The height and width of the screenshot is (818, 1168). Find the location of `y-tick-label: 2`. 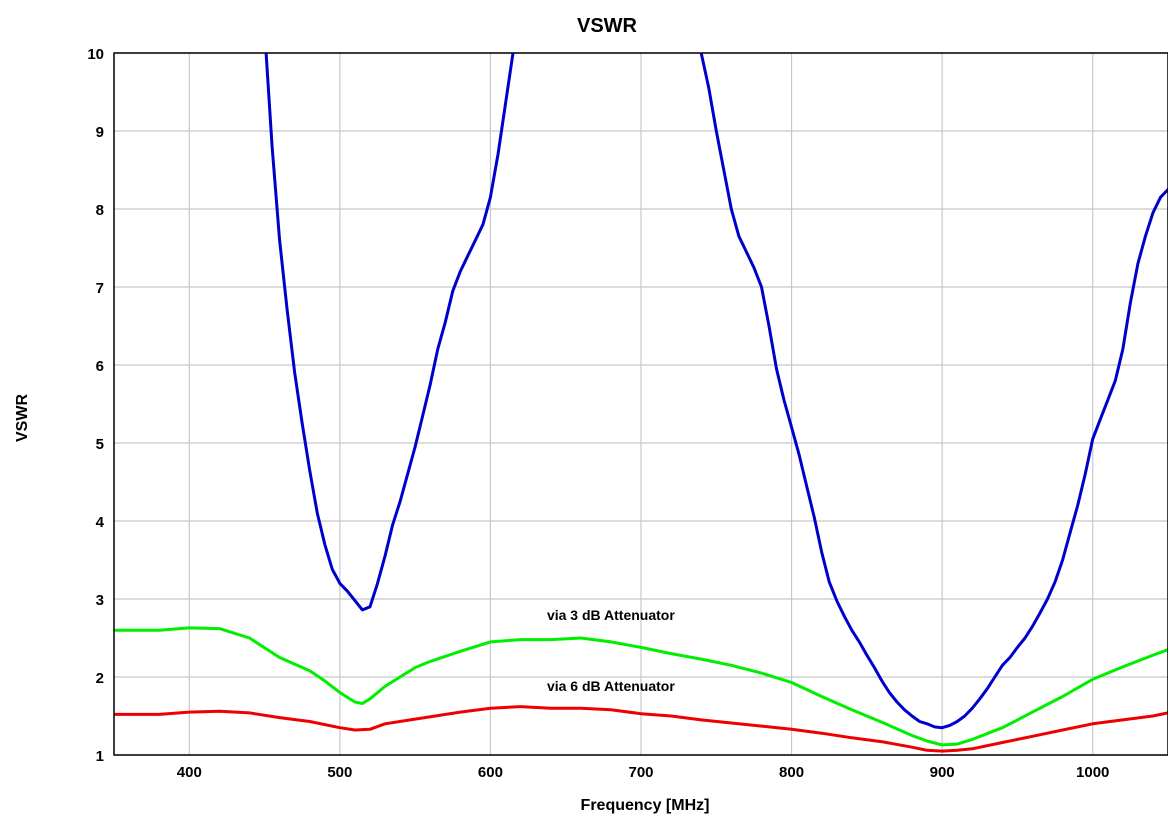

y-tick-label: 2 is located at coordinates (100, 678).